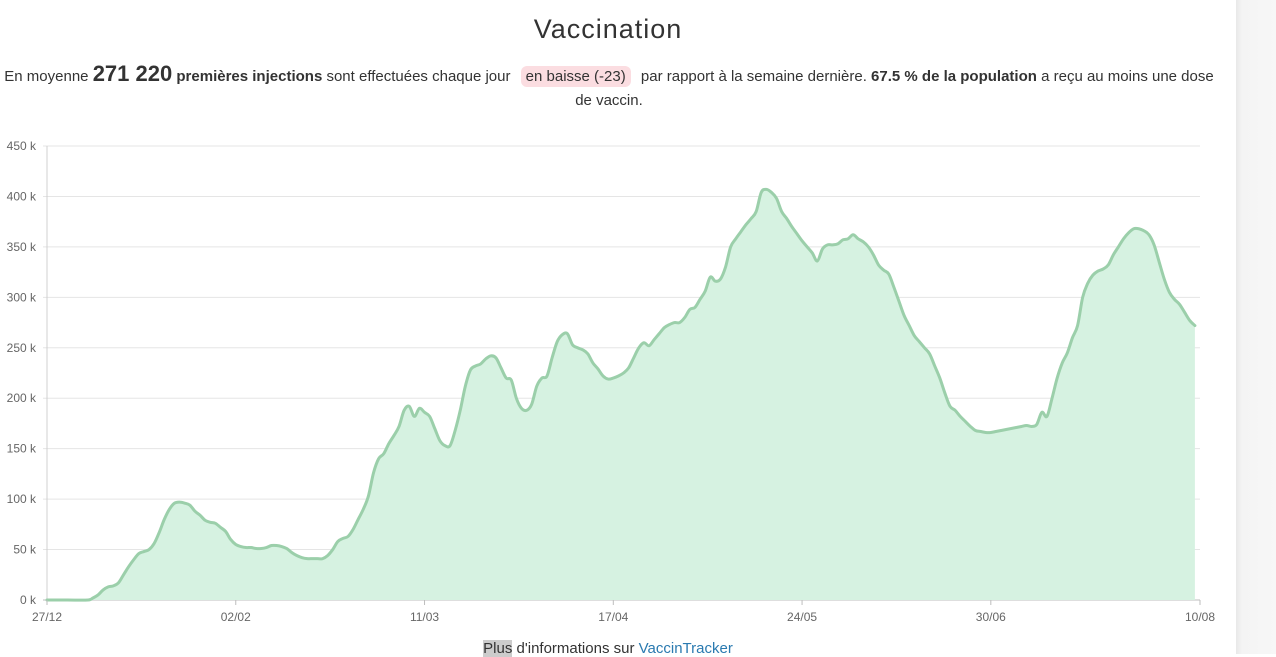 The height and width of the screenshot is (657, 1276). What do you see at coordinates (46, 76) in the screenshot?
I see `summary-prefix: En moyenne` at bounding box center [46, 76].